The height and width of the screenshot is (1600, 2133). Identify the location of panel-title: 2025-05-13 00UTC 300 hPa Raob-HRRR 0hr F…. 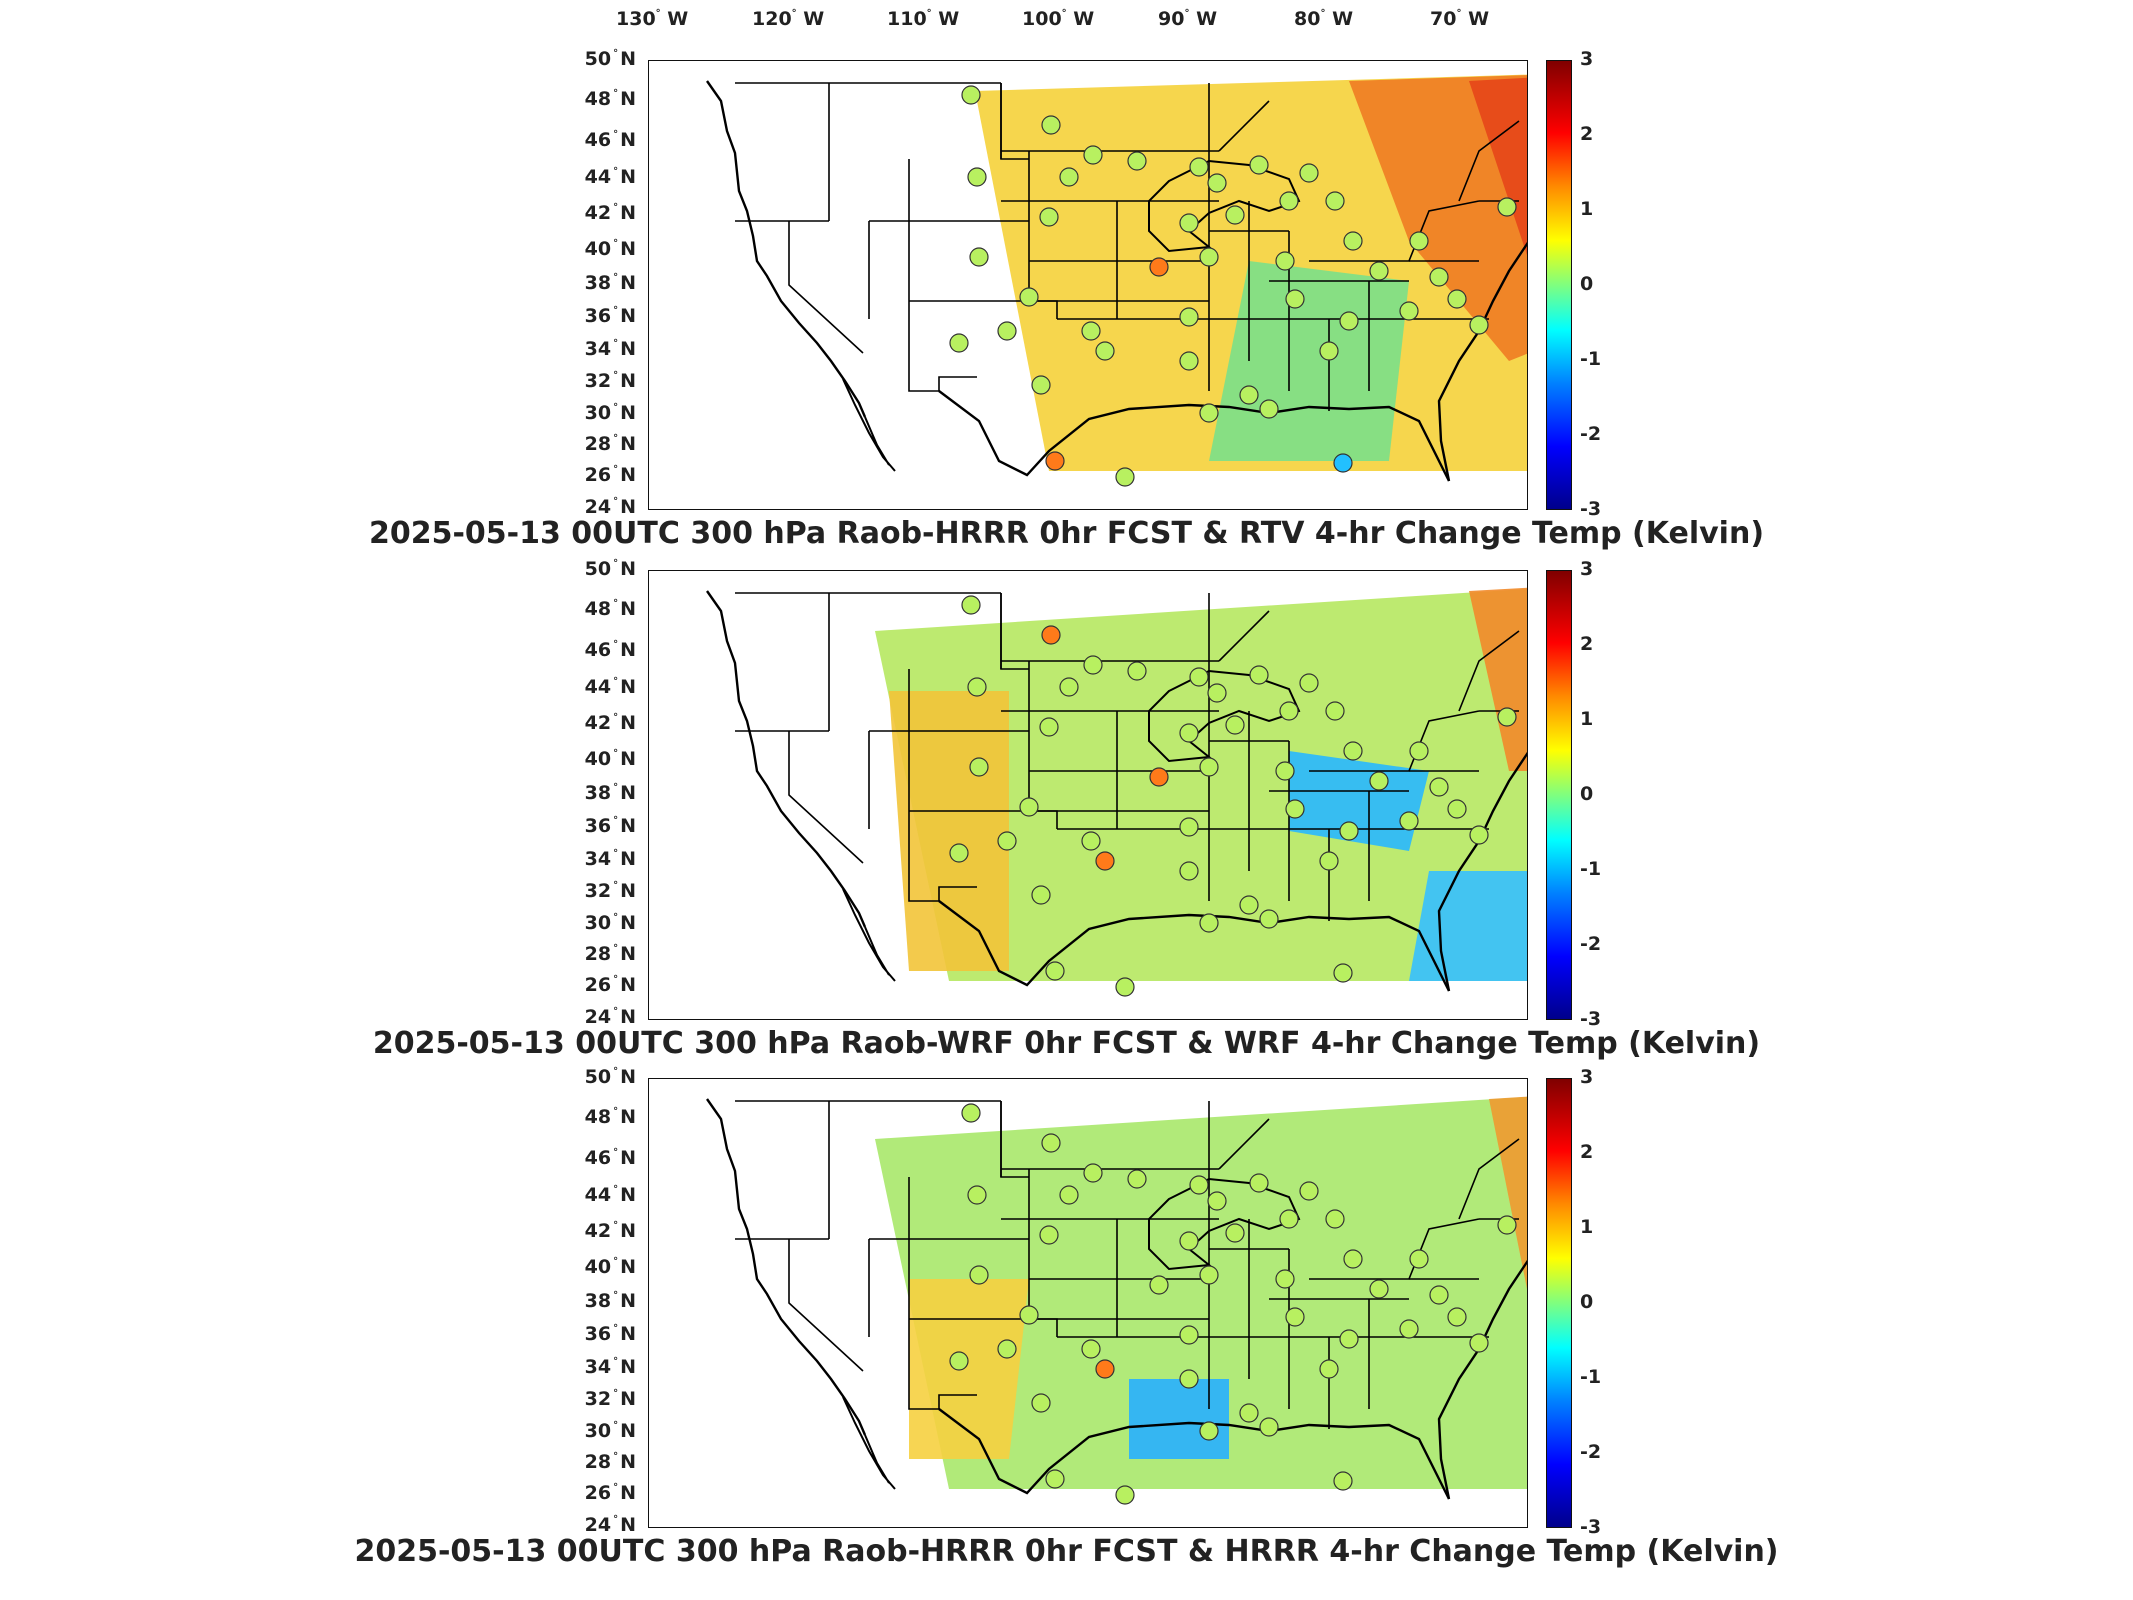
(1066, 533).